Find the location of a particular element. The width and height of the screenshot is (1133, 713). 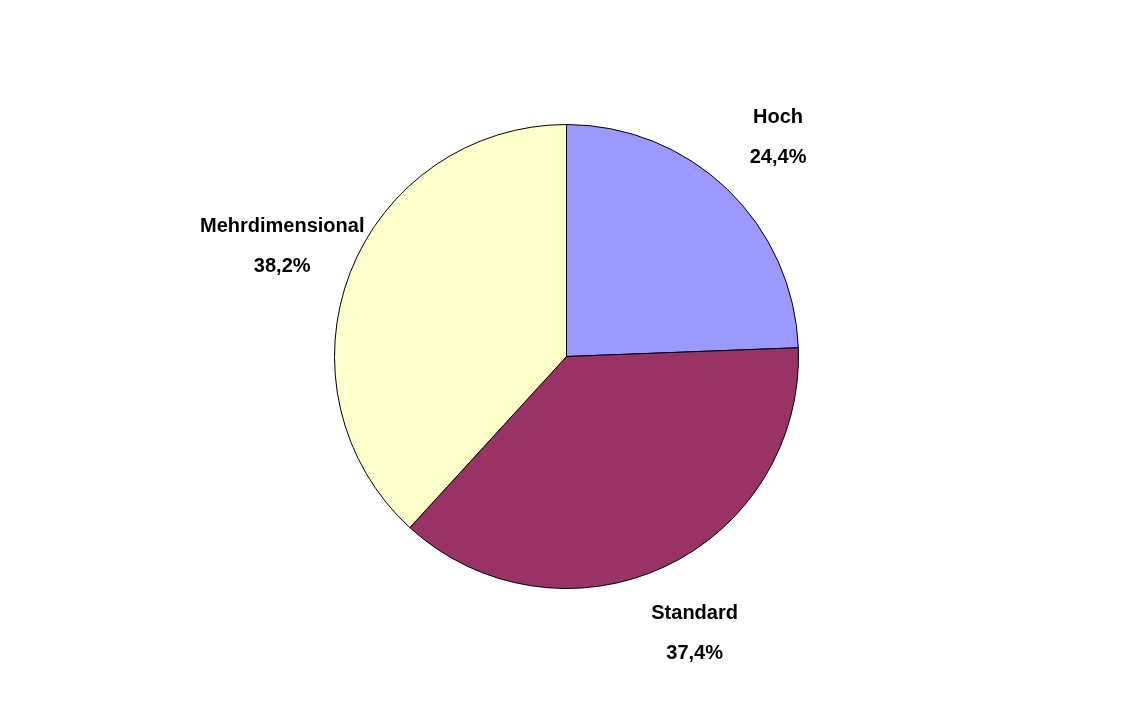

slice-label: Mehrdimensional is located at coordinates (282, 225).